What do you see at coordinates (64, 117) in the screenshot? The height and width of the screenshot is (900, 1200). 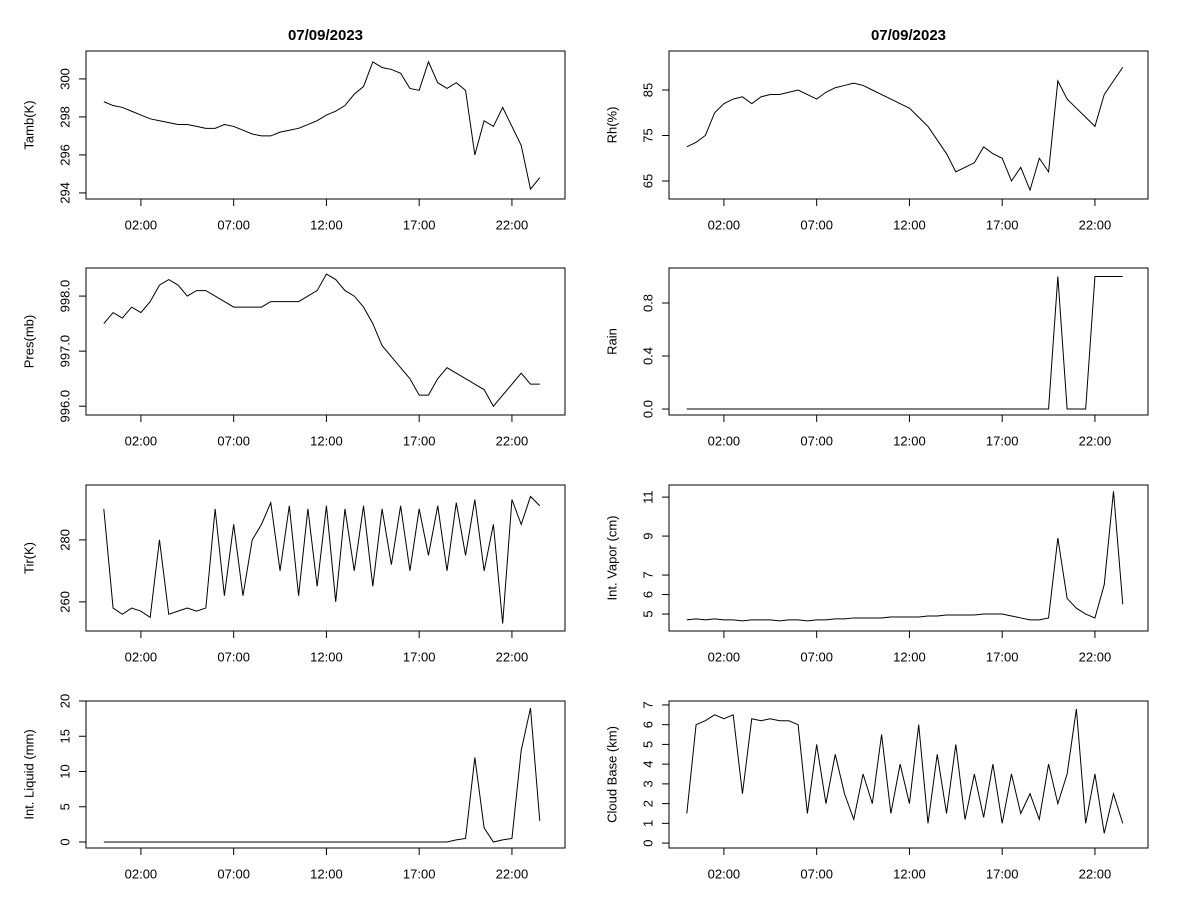 I see `y-tick-label: 298` at bounding box center [64, 117].